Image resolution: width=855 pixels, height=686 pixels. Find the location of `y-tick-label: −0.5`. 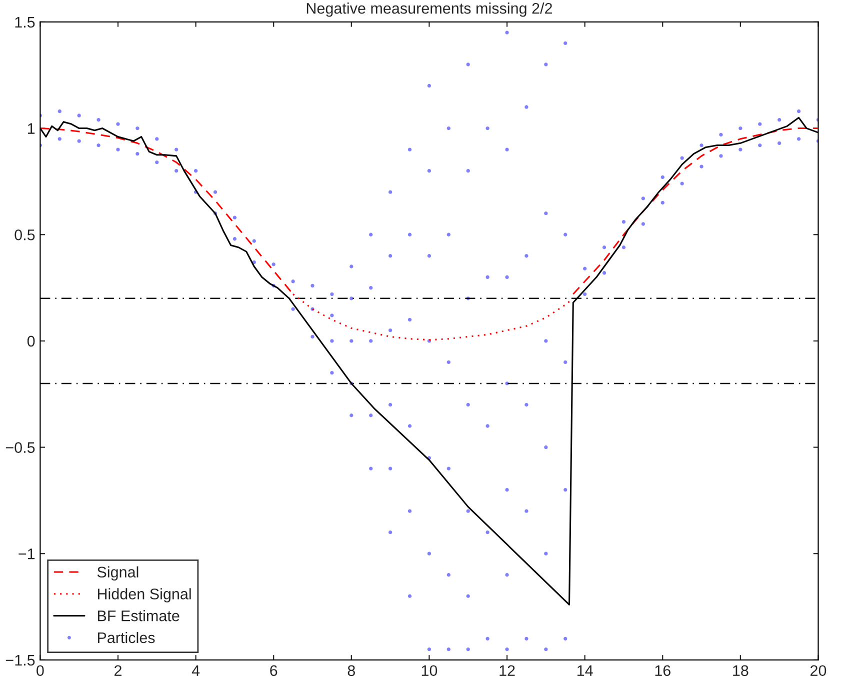

y-tick-label: −0.5 is located at coordinates (20, 447).